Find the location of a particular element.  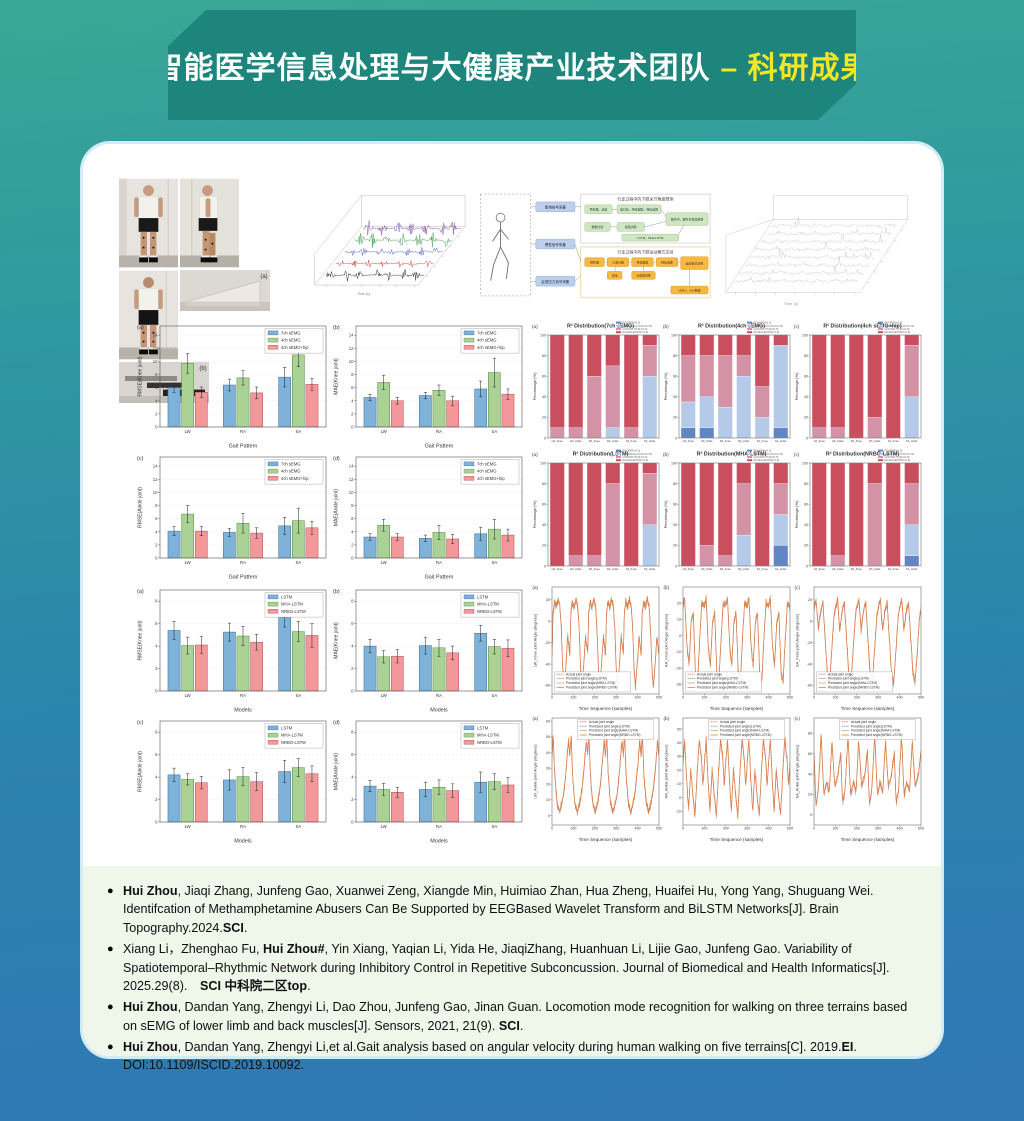

svg-text:Predicted joint angle(MHA-LSTM: Predicted joint angle(MHA-LSTM) is located at coordinates (852, 683).